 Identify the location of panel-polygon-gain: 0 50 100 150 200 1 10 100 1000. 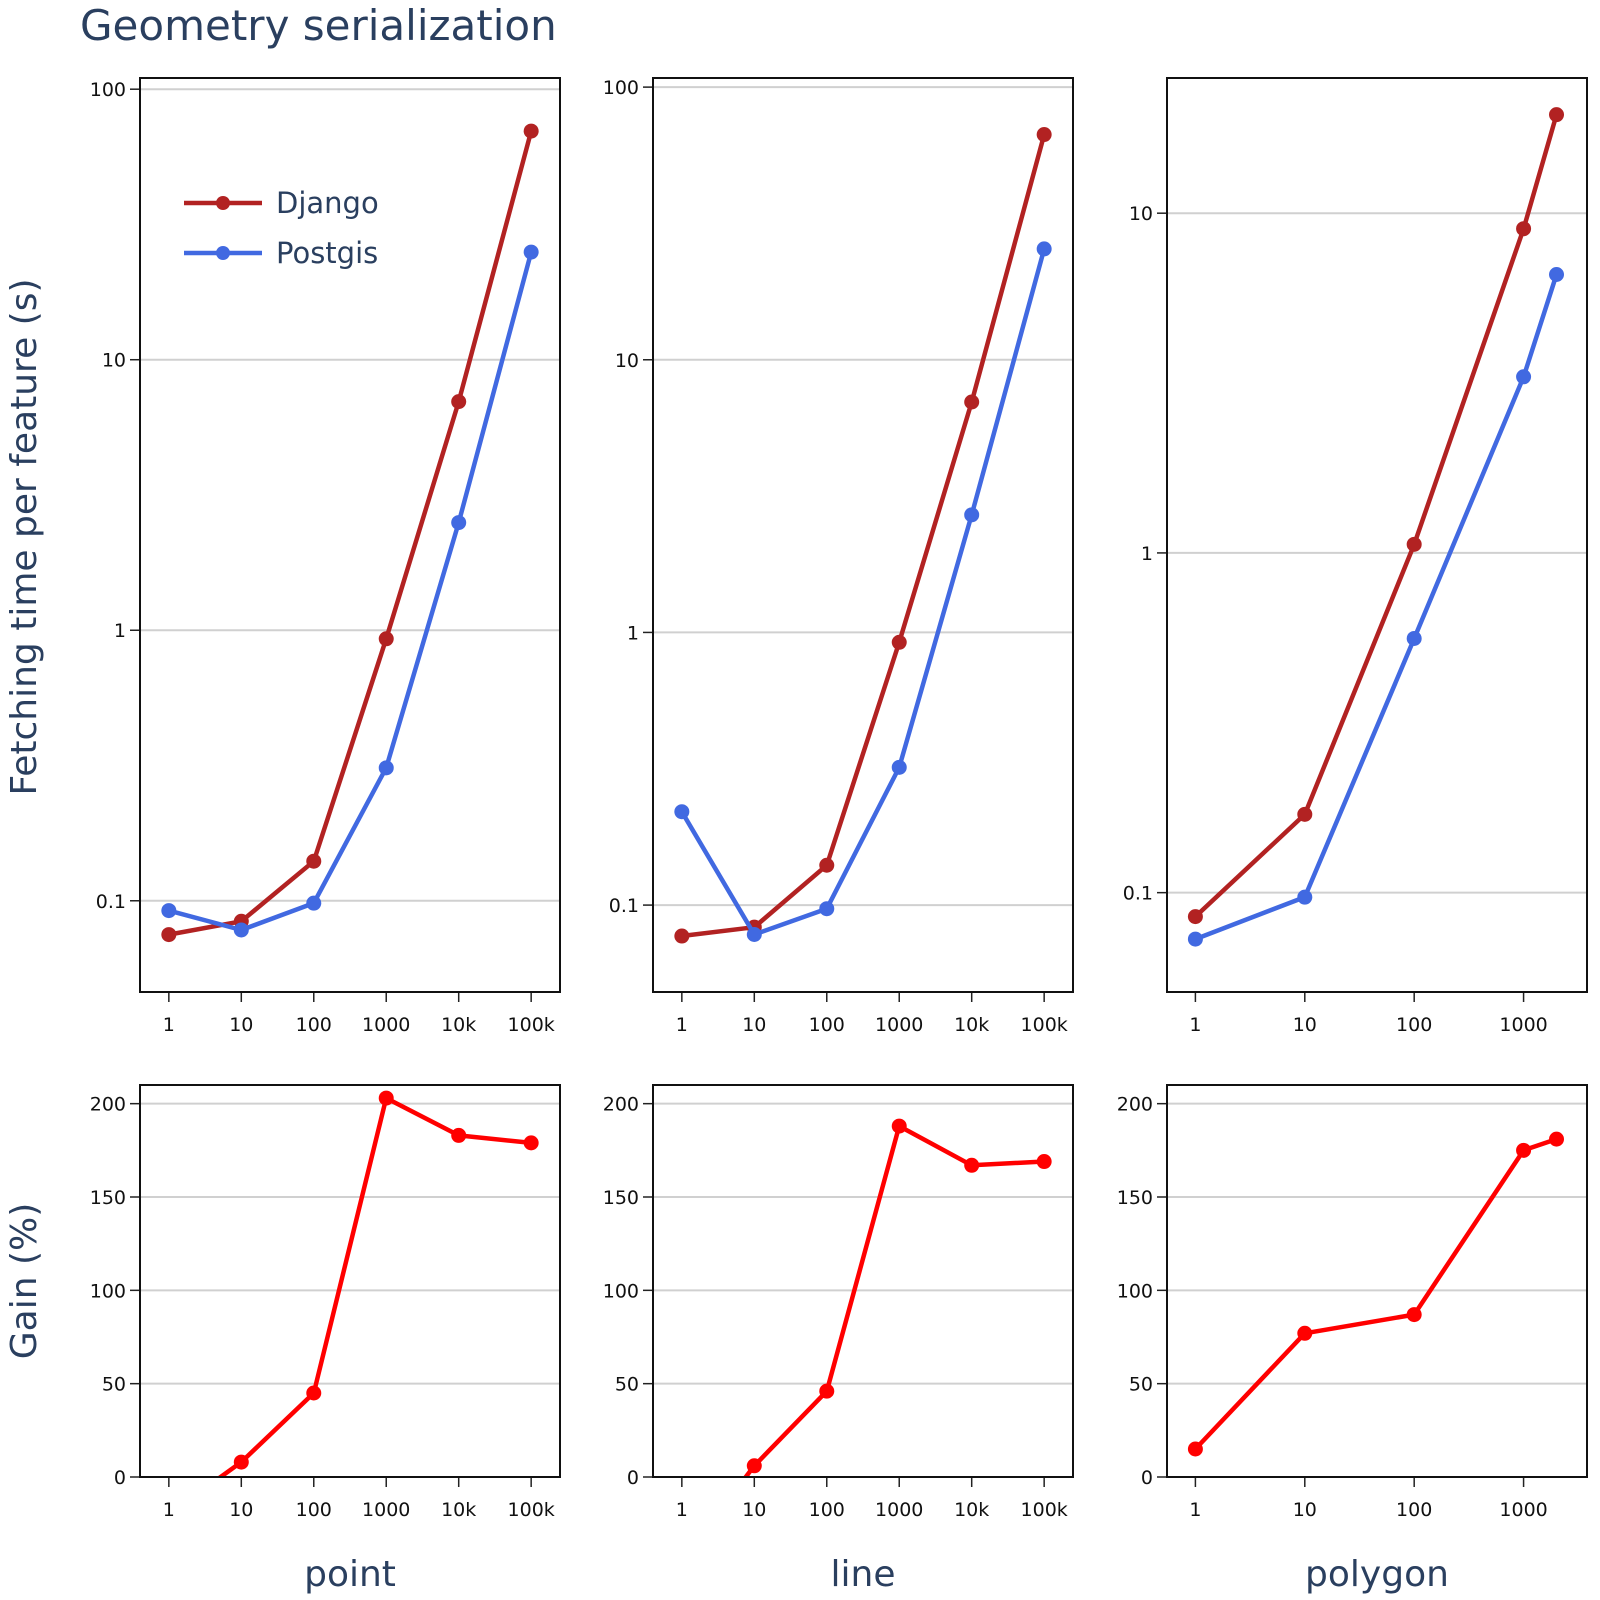
(1352, 1302).